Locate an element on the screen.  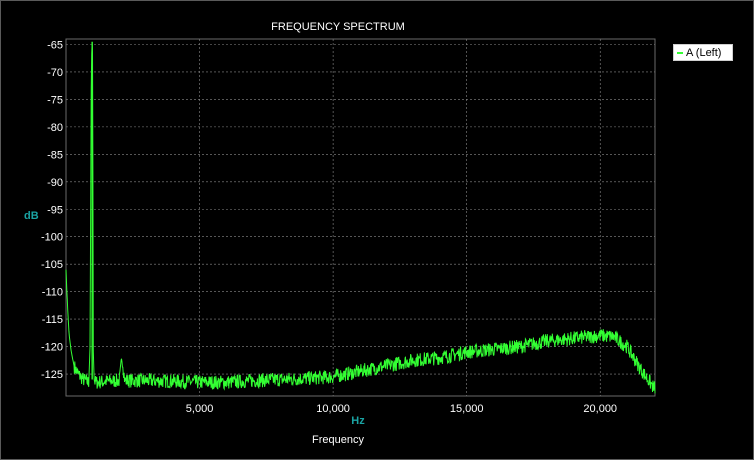
y-tick-label: -65 is located at coordinates (55, 45).